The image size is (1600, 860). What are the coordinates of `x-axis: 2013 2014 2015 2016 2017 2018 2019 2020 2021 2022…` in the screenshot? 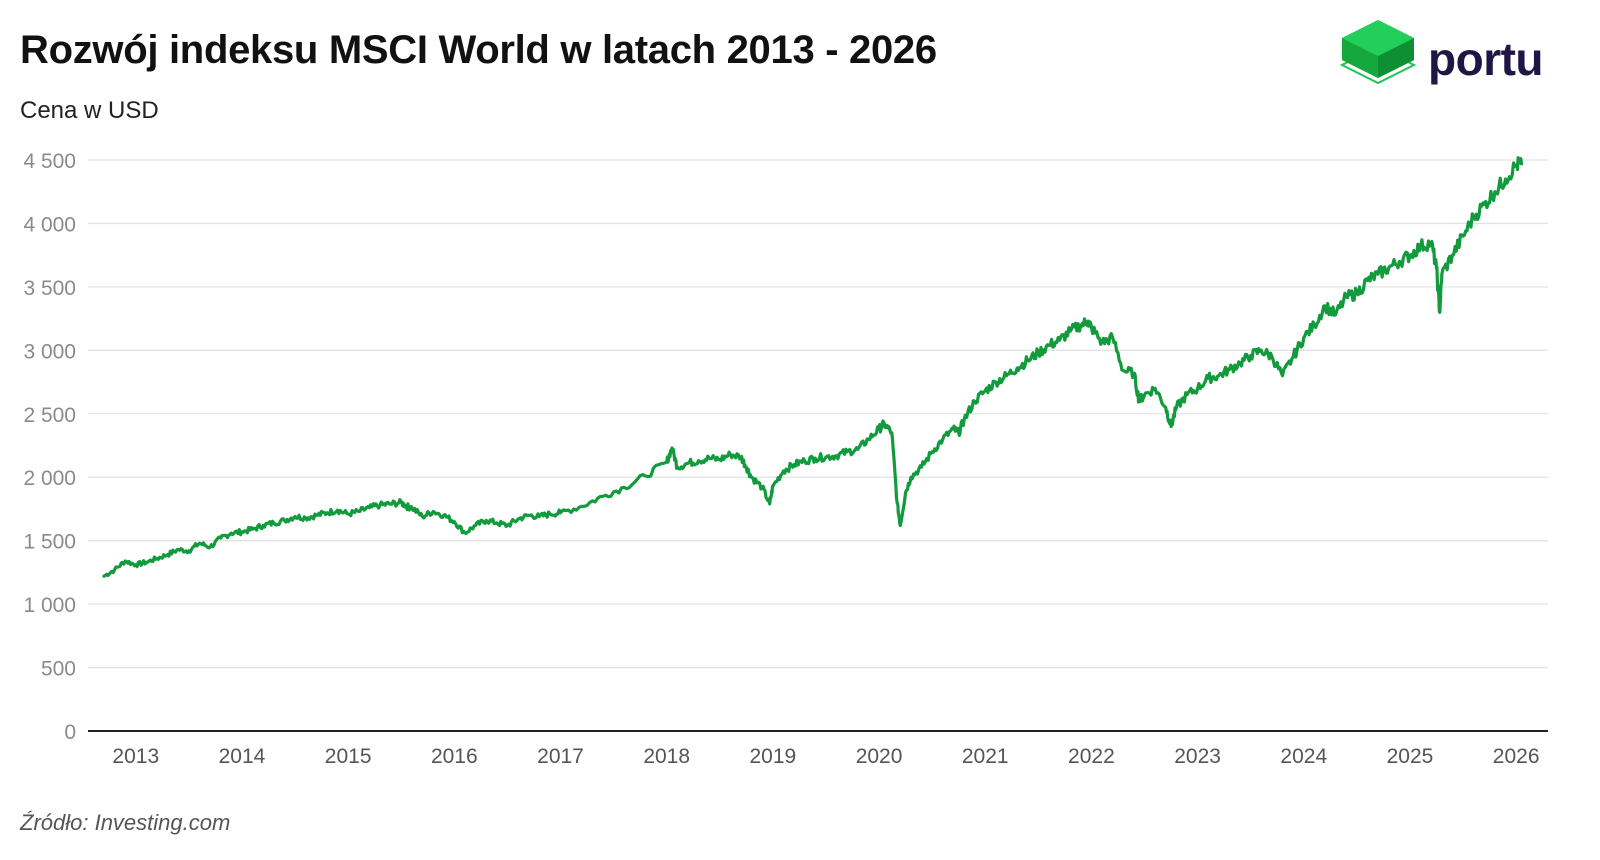 It's located at (825, 756).